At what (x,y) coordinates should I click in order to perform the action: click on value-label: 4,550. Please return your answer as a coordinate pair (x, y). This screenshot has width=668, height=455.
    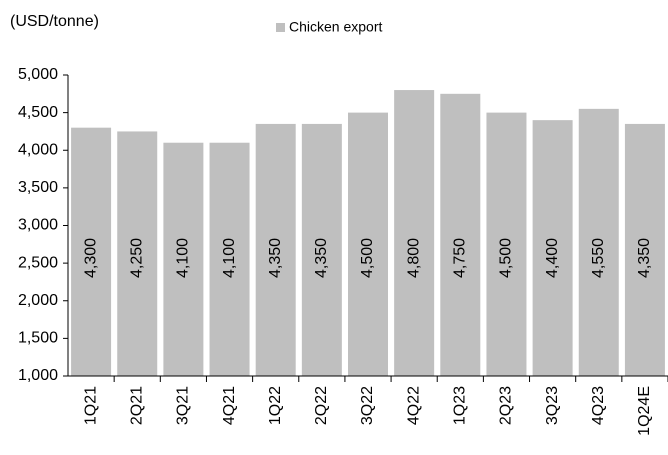
    Looking at the image, I should click on (598, 258).